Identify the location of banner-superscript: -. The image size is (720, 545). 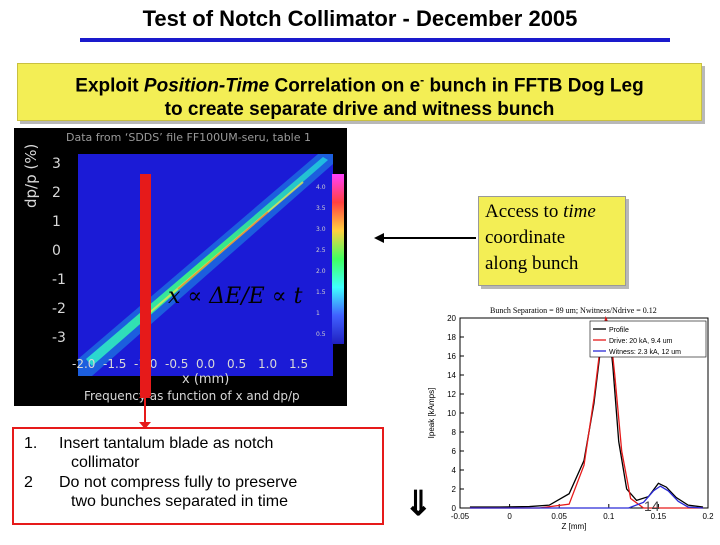
(422, 80).